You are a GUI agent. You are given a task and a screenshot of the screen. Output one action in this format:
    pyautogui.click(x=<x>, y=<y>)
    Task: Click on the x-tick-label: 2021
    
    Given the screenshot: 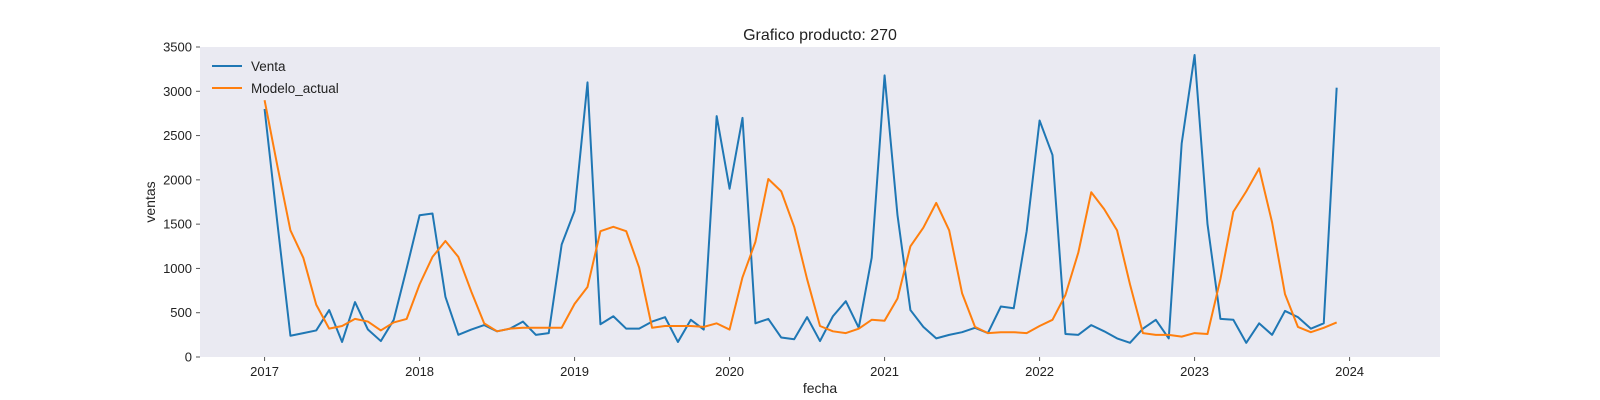 What is the action you would take?
    pyautogui.click(x=884, y=371)
    